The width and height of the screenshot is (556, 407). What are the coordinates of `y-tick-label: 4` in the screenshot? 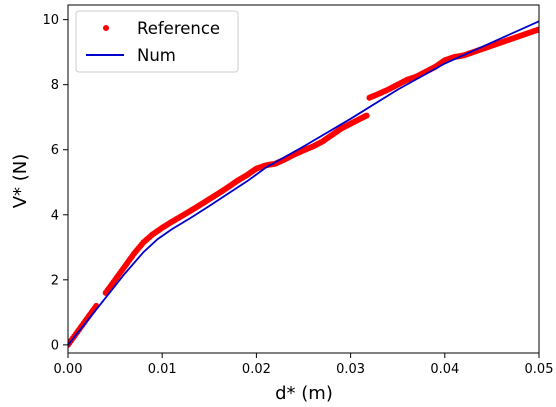 It's located at (55, 215).